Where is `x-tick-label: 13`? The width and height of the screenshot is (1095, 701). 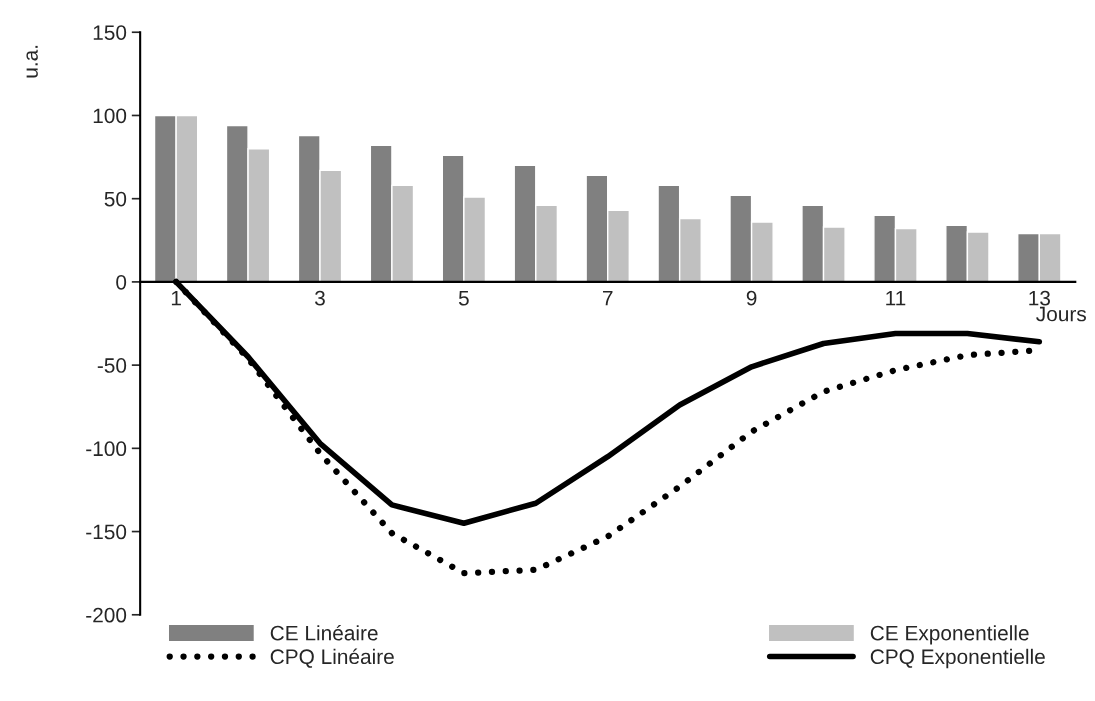 x-tick-label: 13 is located at coordinates (1039, 298).